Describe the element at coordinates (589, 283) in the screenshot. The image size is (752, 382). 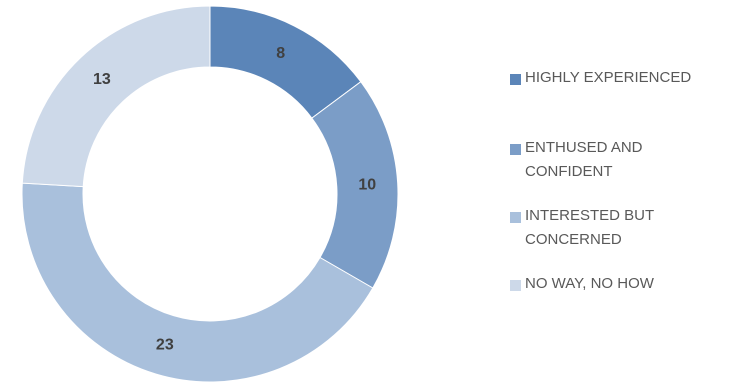
I see `legend-label-no-way-no-how: NO WAY, NO HOW` at that location.